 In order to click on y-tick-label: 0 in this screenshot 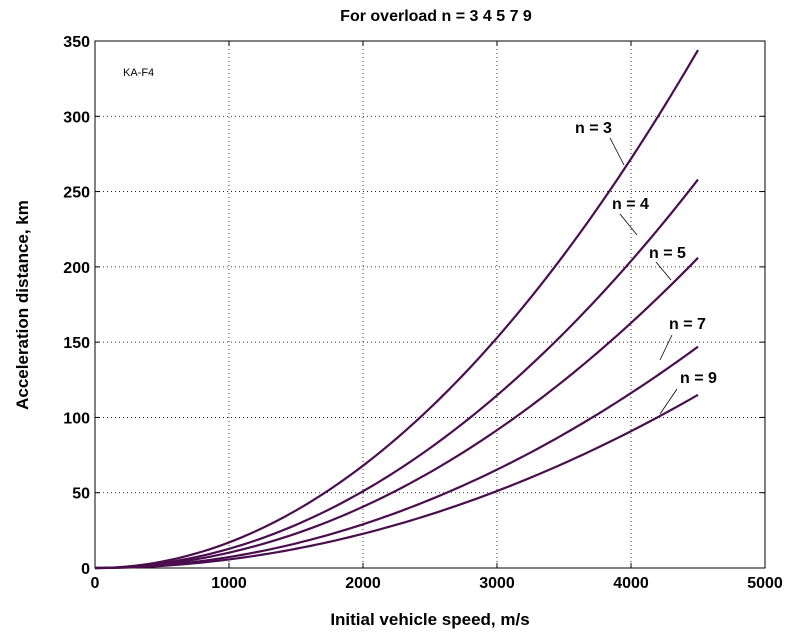, I will do `click(85, 569)`.